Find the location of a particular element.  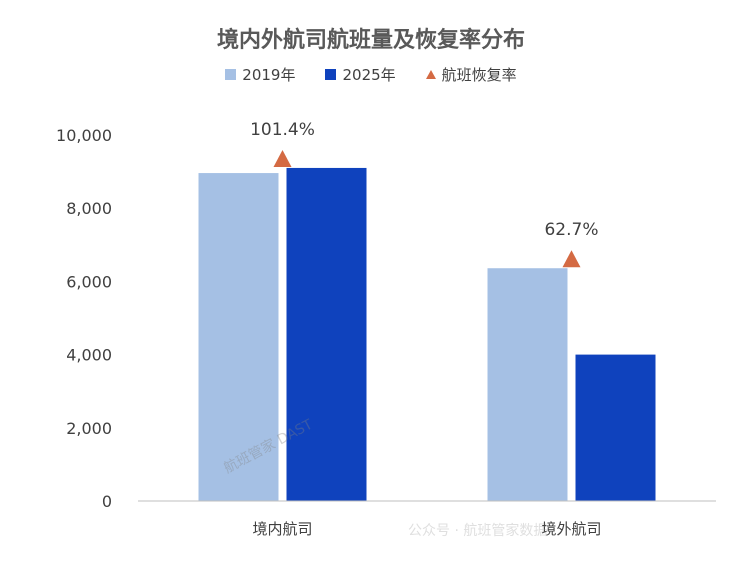

y-tick-label: 8,000 is located at coordinates (89, 208).